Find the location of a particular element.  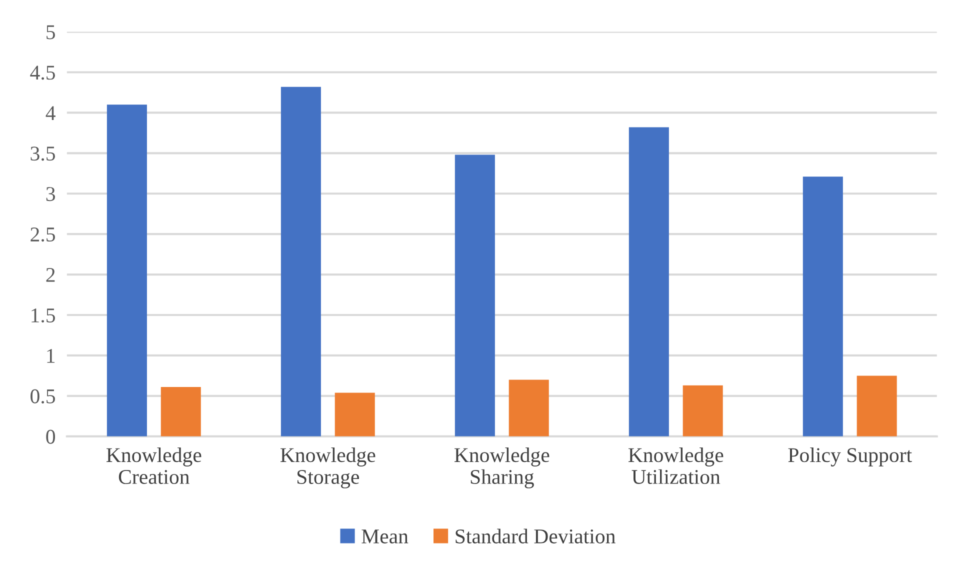

y-tick-label: 2.5 is located at coordinates (42, 235).